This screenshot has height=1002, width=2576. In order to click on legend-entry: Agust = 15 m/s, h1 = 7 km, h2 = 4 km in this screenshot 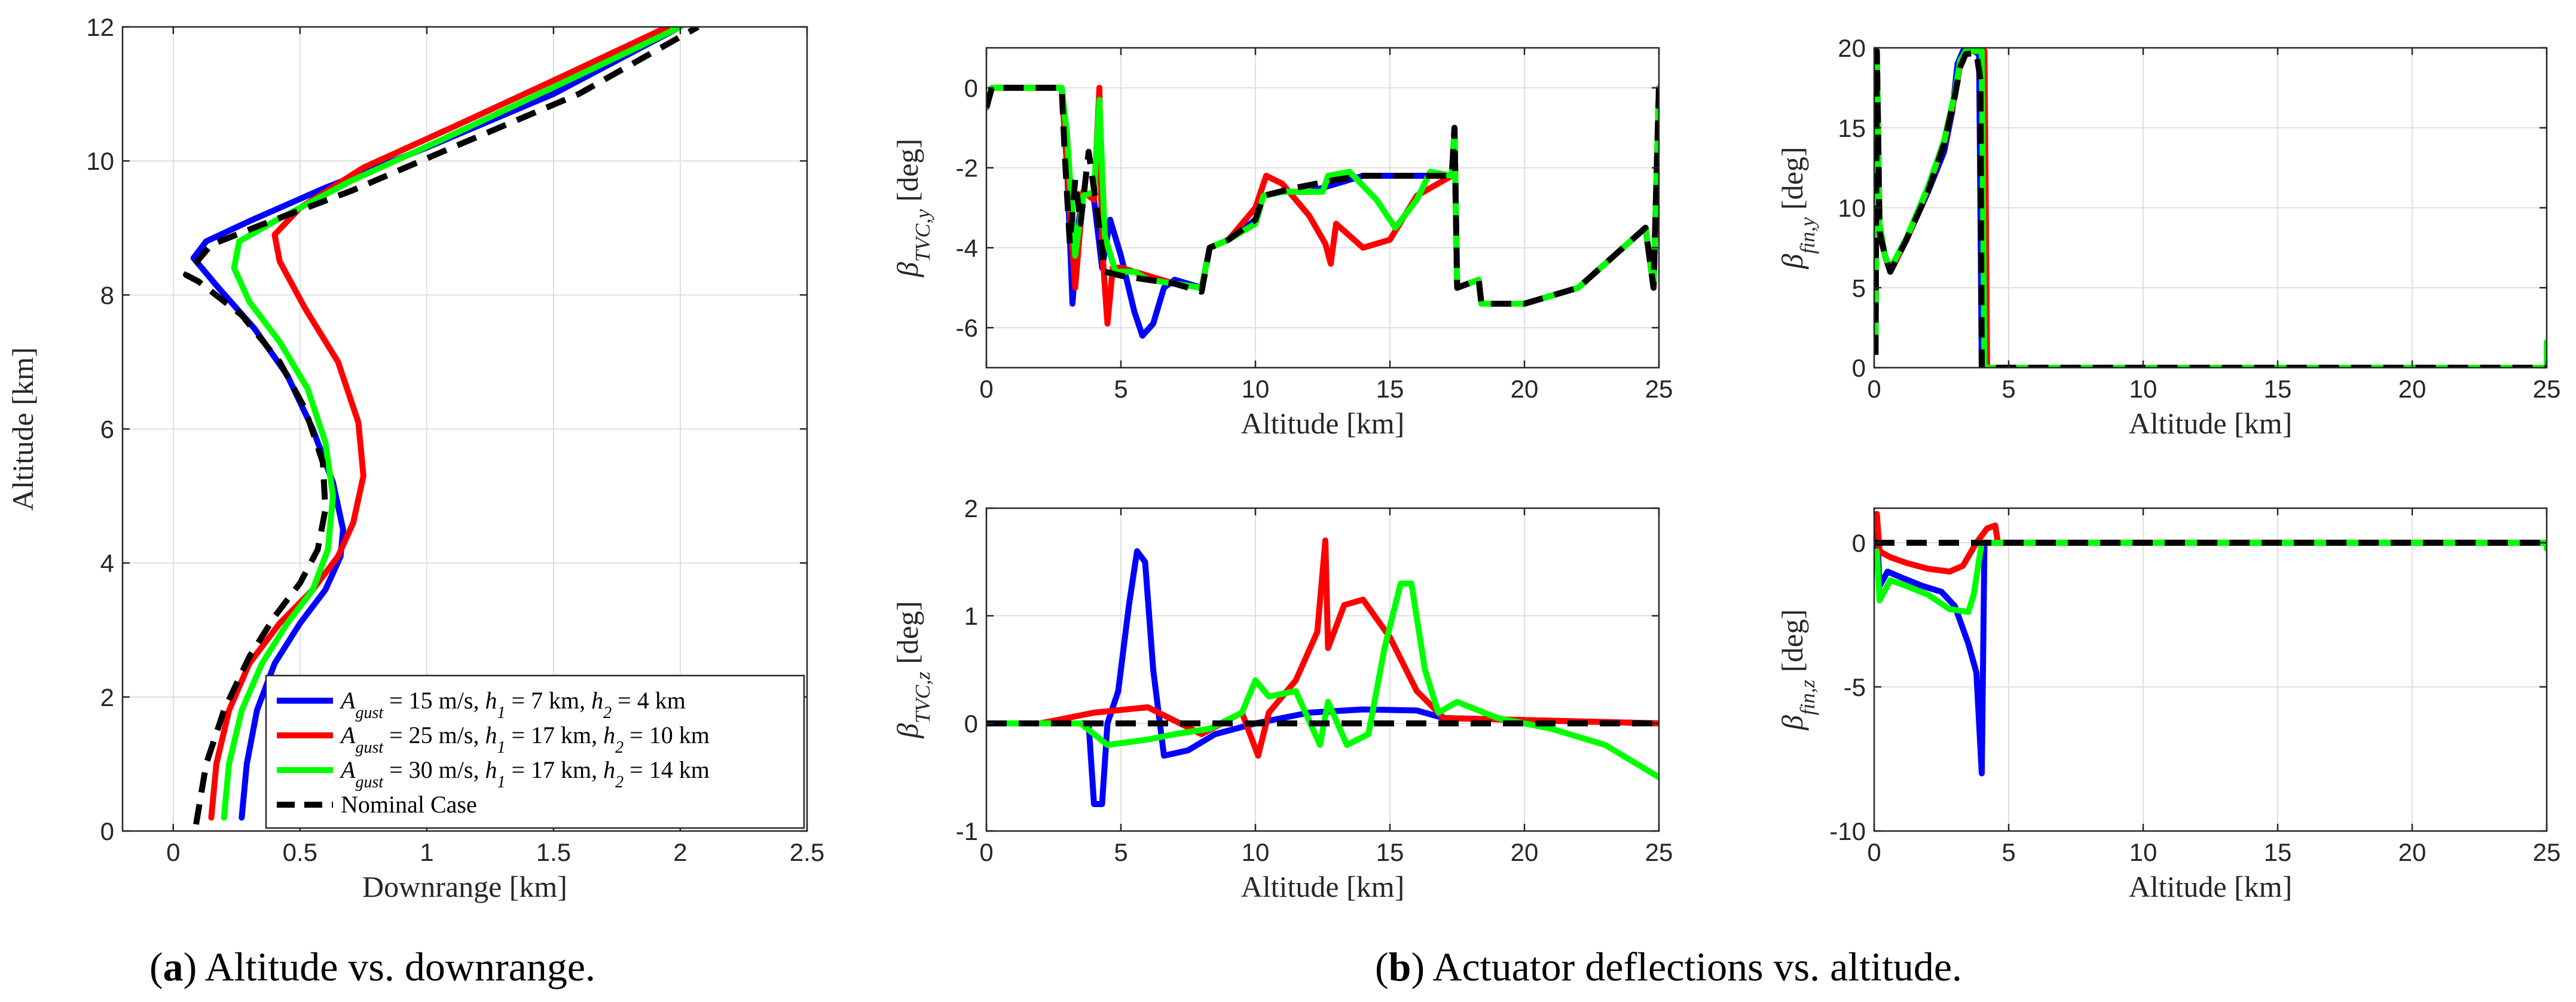, I will do `click(512, 704)`.